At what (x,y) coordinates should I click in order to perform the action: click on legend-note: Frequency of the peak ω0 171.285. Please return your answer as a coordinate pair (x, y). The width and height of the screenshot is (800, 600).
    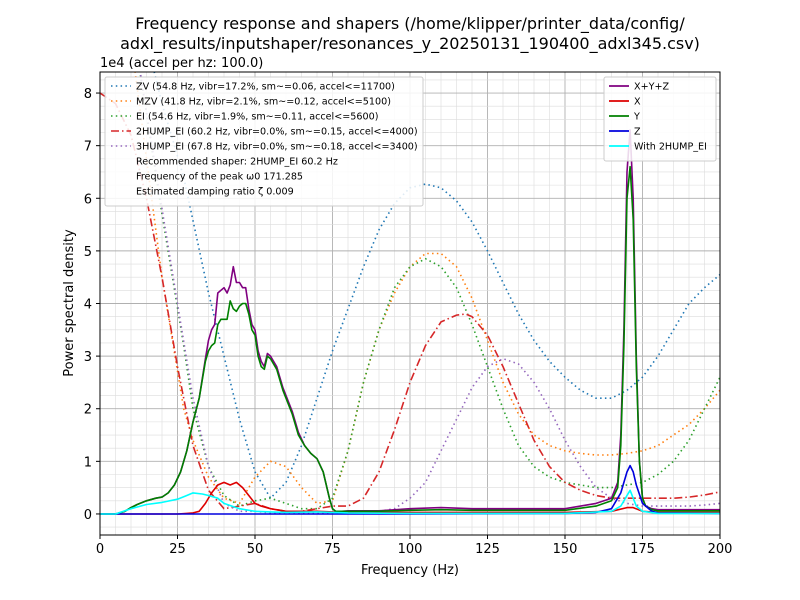
    Looking at the image, I should click on (219, 177).